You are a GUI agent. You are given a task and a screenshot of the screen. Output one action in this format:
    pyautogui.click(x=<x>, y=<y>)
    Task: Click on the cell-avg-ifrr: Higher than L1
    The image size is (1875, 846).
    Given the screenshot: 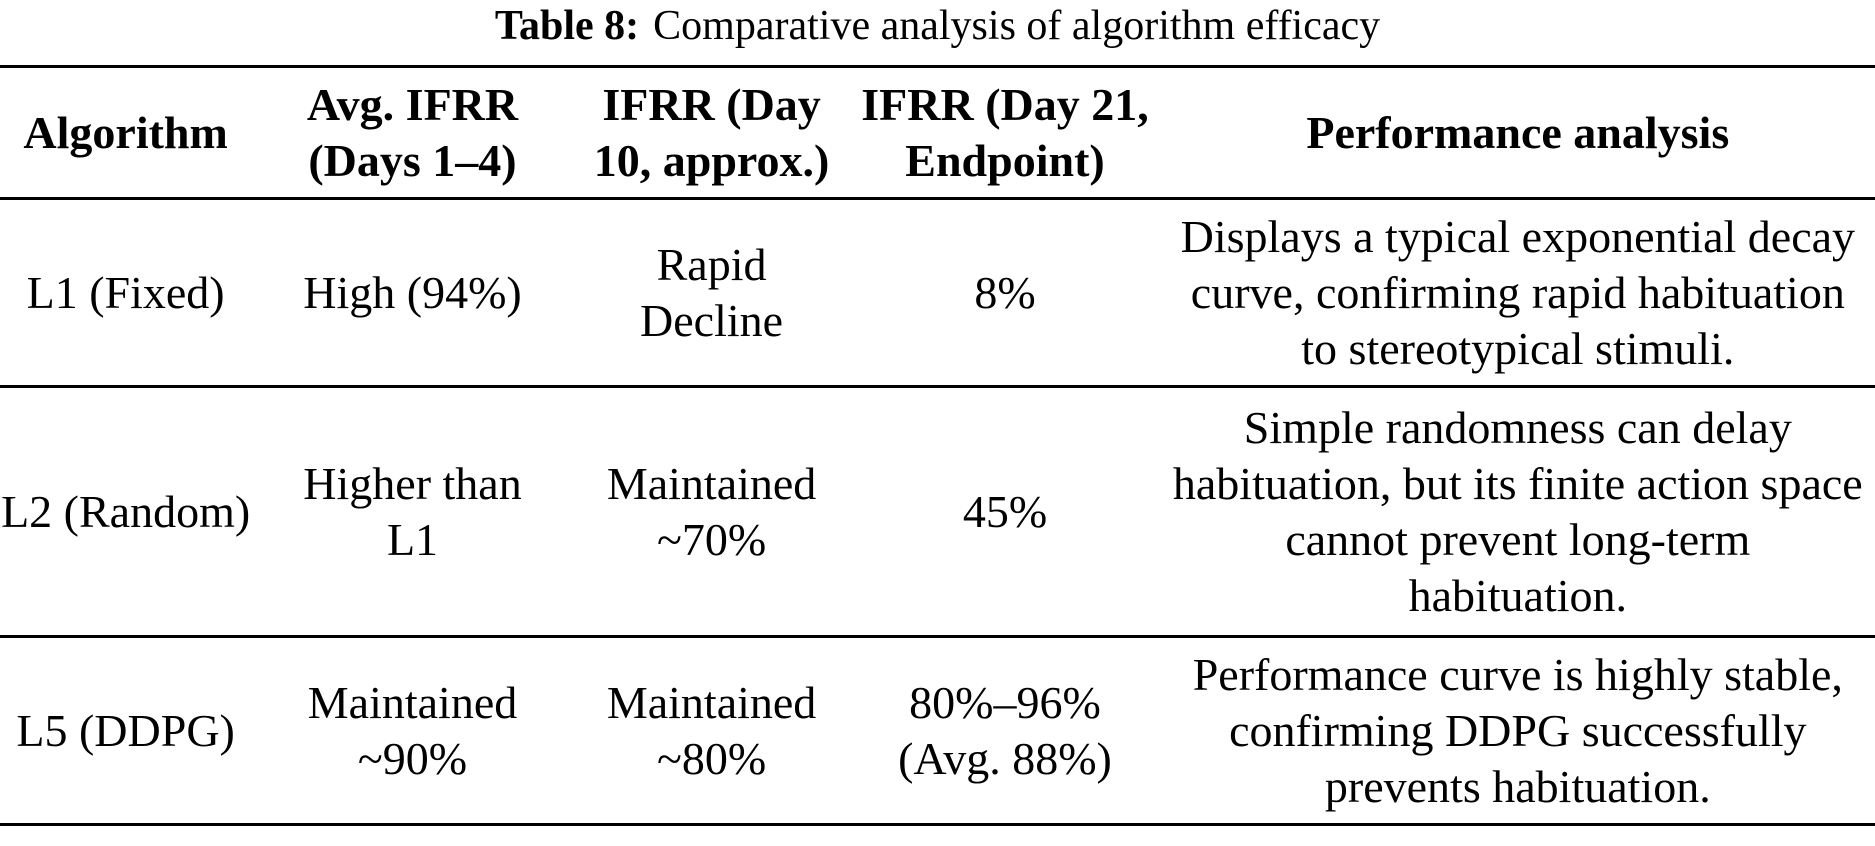 What is the action you would take?
    pyautogui.click(x=412, y=511)
    